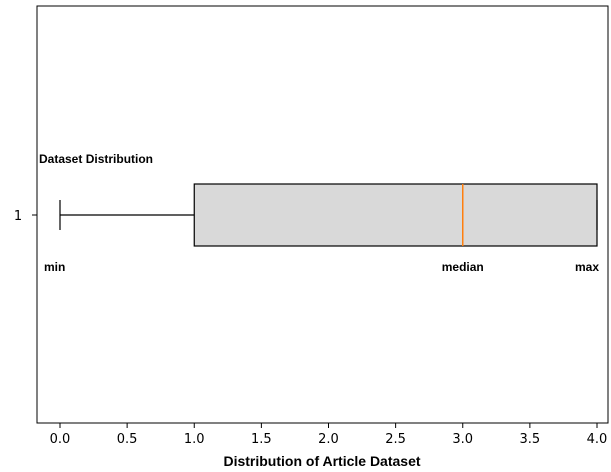 This screenshot has width=611, height=472. I want to click on x-tick-label: 3.5, so click(530, 439).